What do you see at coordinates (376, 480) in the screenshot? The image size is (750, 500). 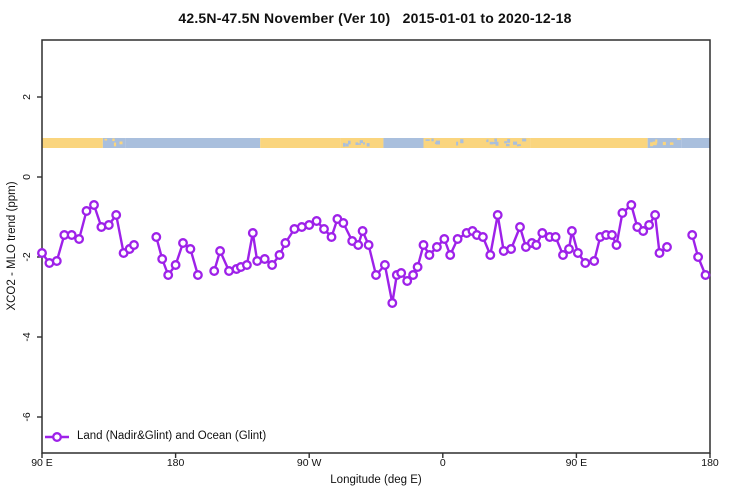 I see `x-axis-label: Longitude (deg E)` at bounding box center [376, 480].